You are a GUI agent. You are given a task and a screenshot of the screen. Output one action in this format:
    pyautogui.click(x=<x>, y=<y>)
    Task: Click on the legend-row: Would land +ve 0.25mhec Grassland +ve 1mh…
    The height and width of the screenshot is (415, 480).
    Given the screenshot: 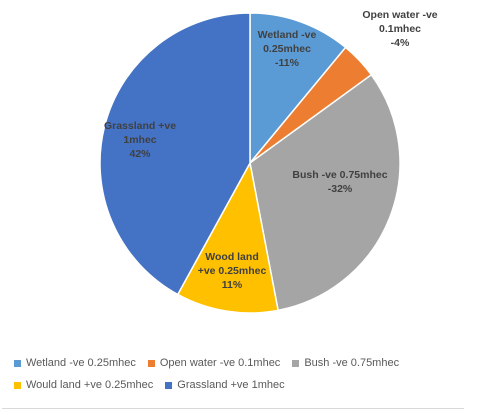 What is the action you would take?
    pyautogui.click(x=239, y=385)
    